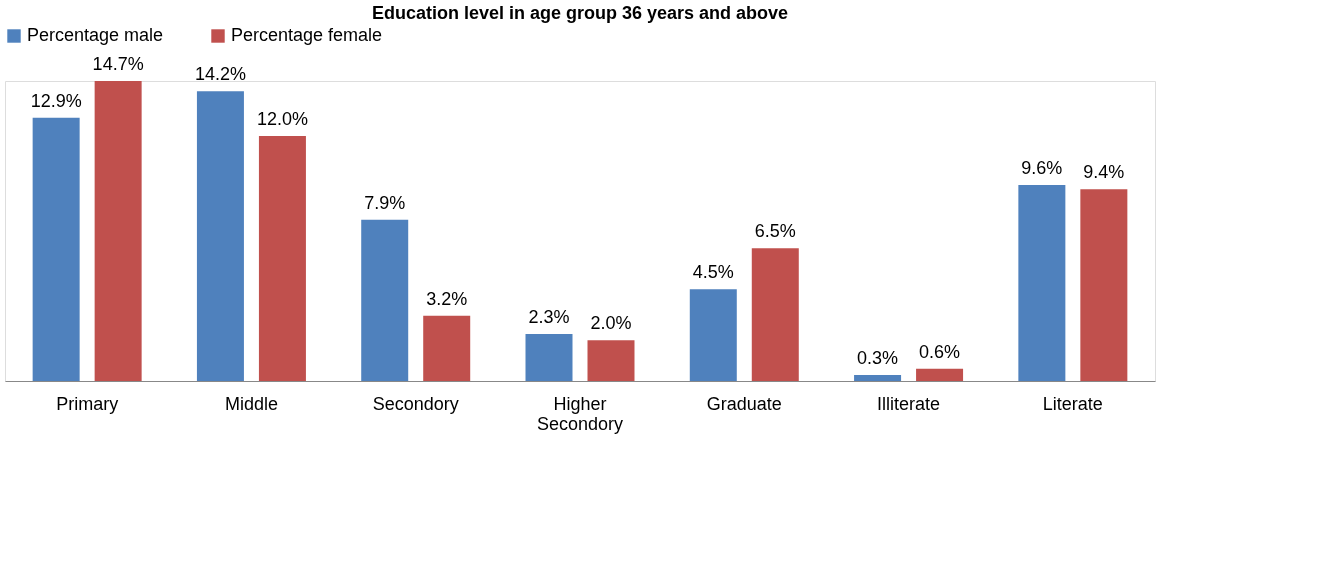 The image size is (1322, 571). What do you see at coordinates (580, 13) in the screenshot?
I see `chart-title: Education level in age group 36 years and above` at bounding box center [580, 13].